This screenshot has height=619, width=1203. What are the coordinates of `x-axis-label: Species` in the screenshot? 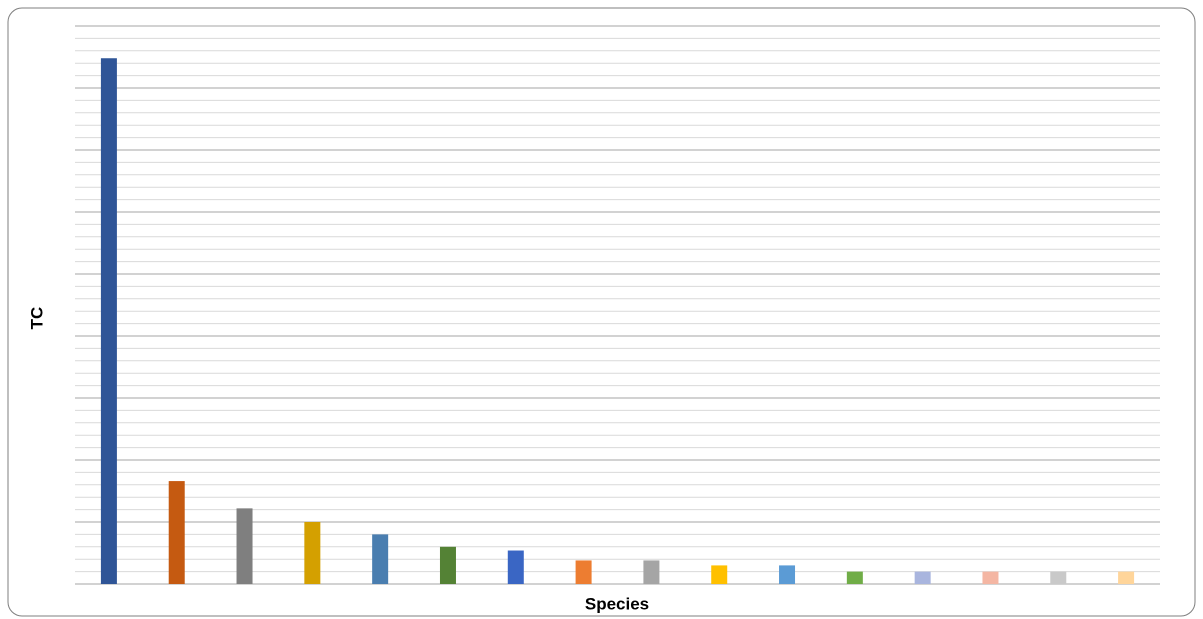 It's located at (617, 603).